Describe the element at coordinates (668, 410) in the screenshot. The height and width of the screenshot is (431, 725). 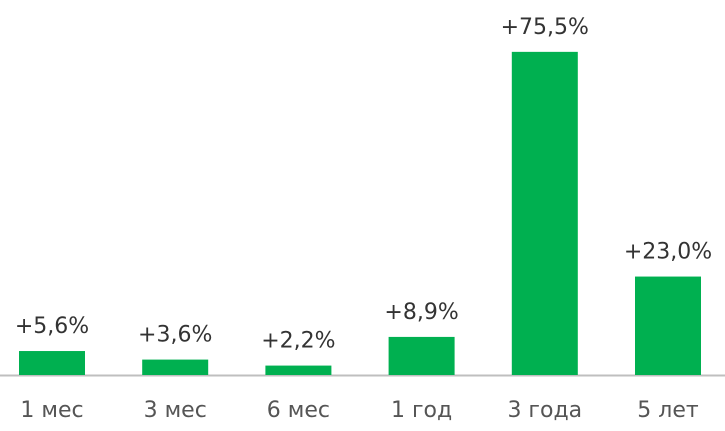
I see `x-tick-label: 5 лет` at that location.